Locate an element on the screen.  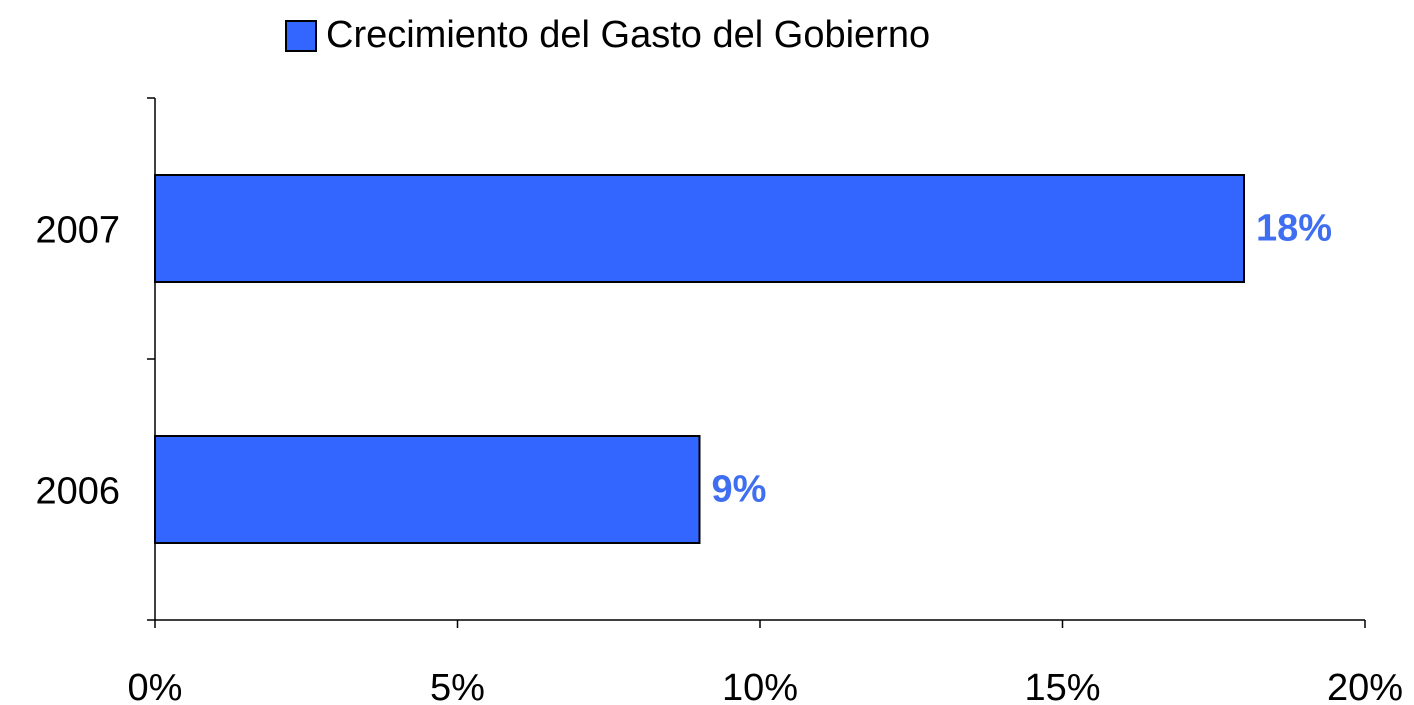
x-tick-label: 0% is located at coordinates (155, 686).